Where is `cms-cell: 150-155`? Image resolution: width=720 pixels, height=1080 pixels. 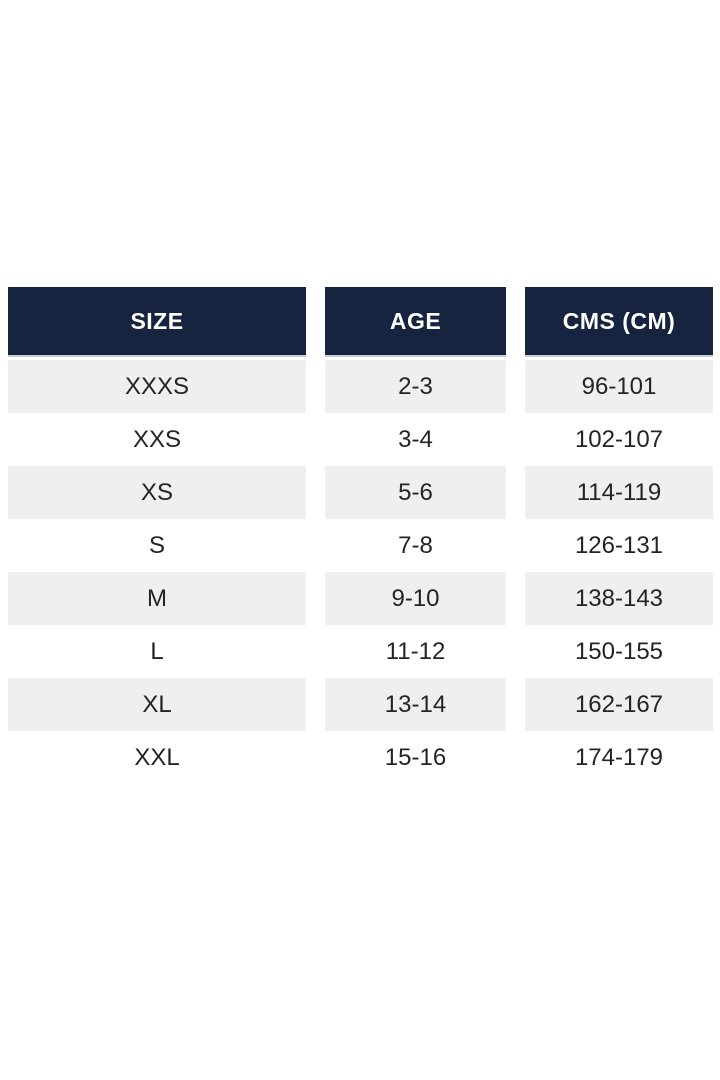
cms-cell: 150-155 is located at coordinates (619, 651).